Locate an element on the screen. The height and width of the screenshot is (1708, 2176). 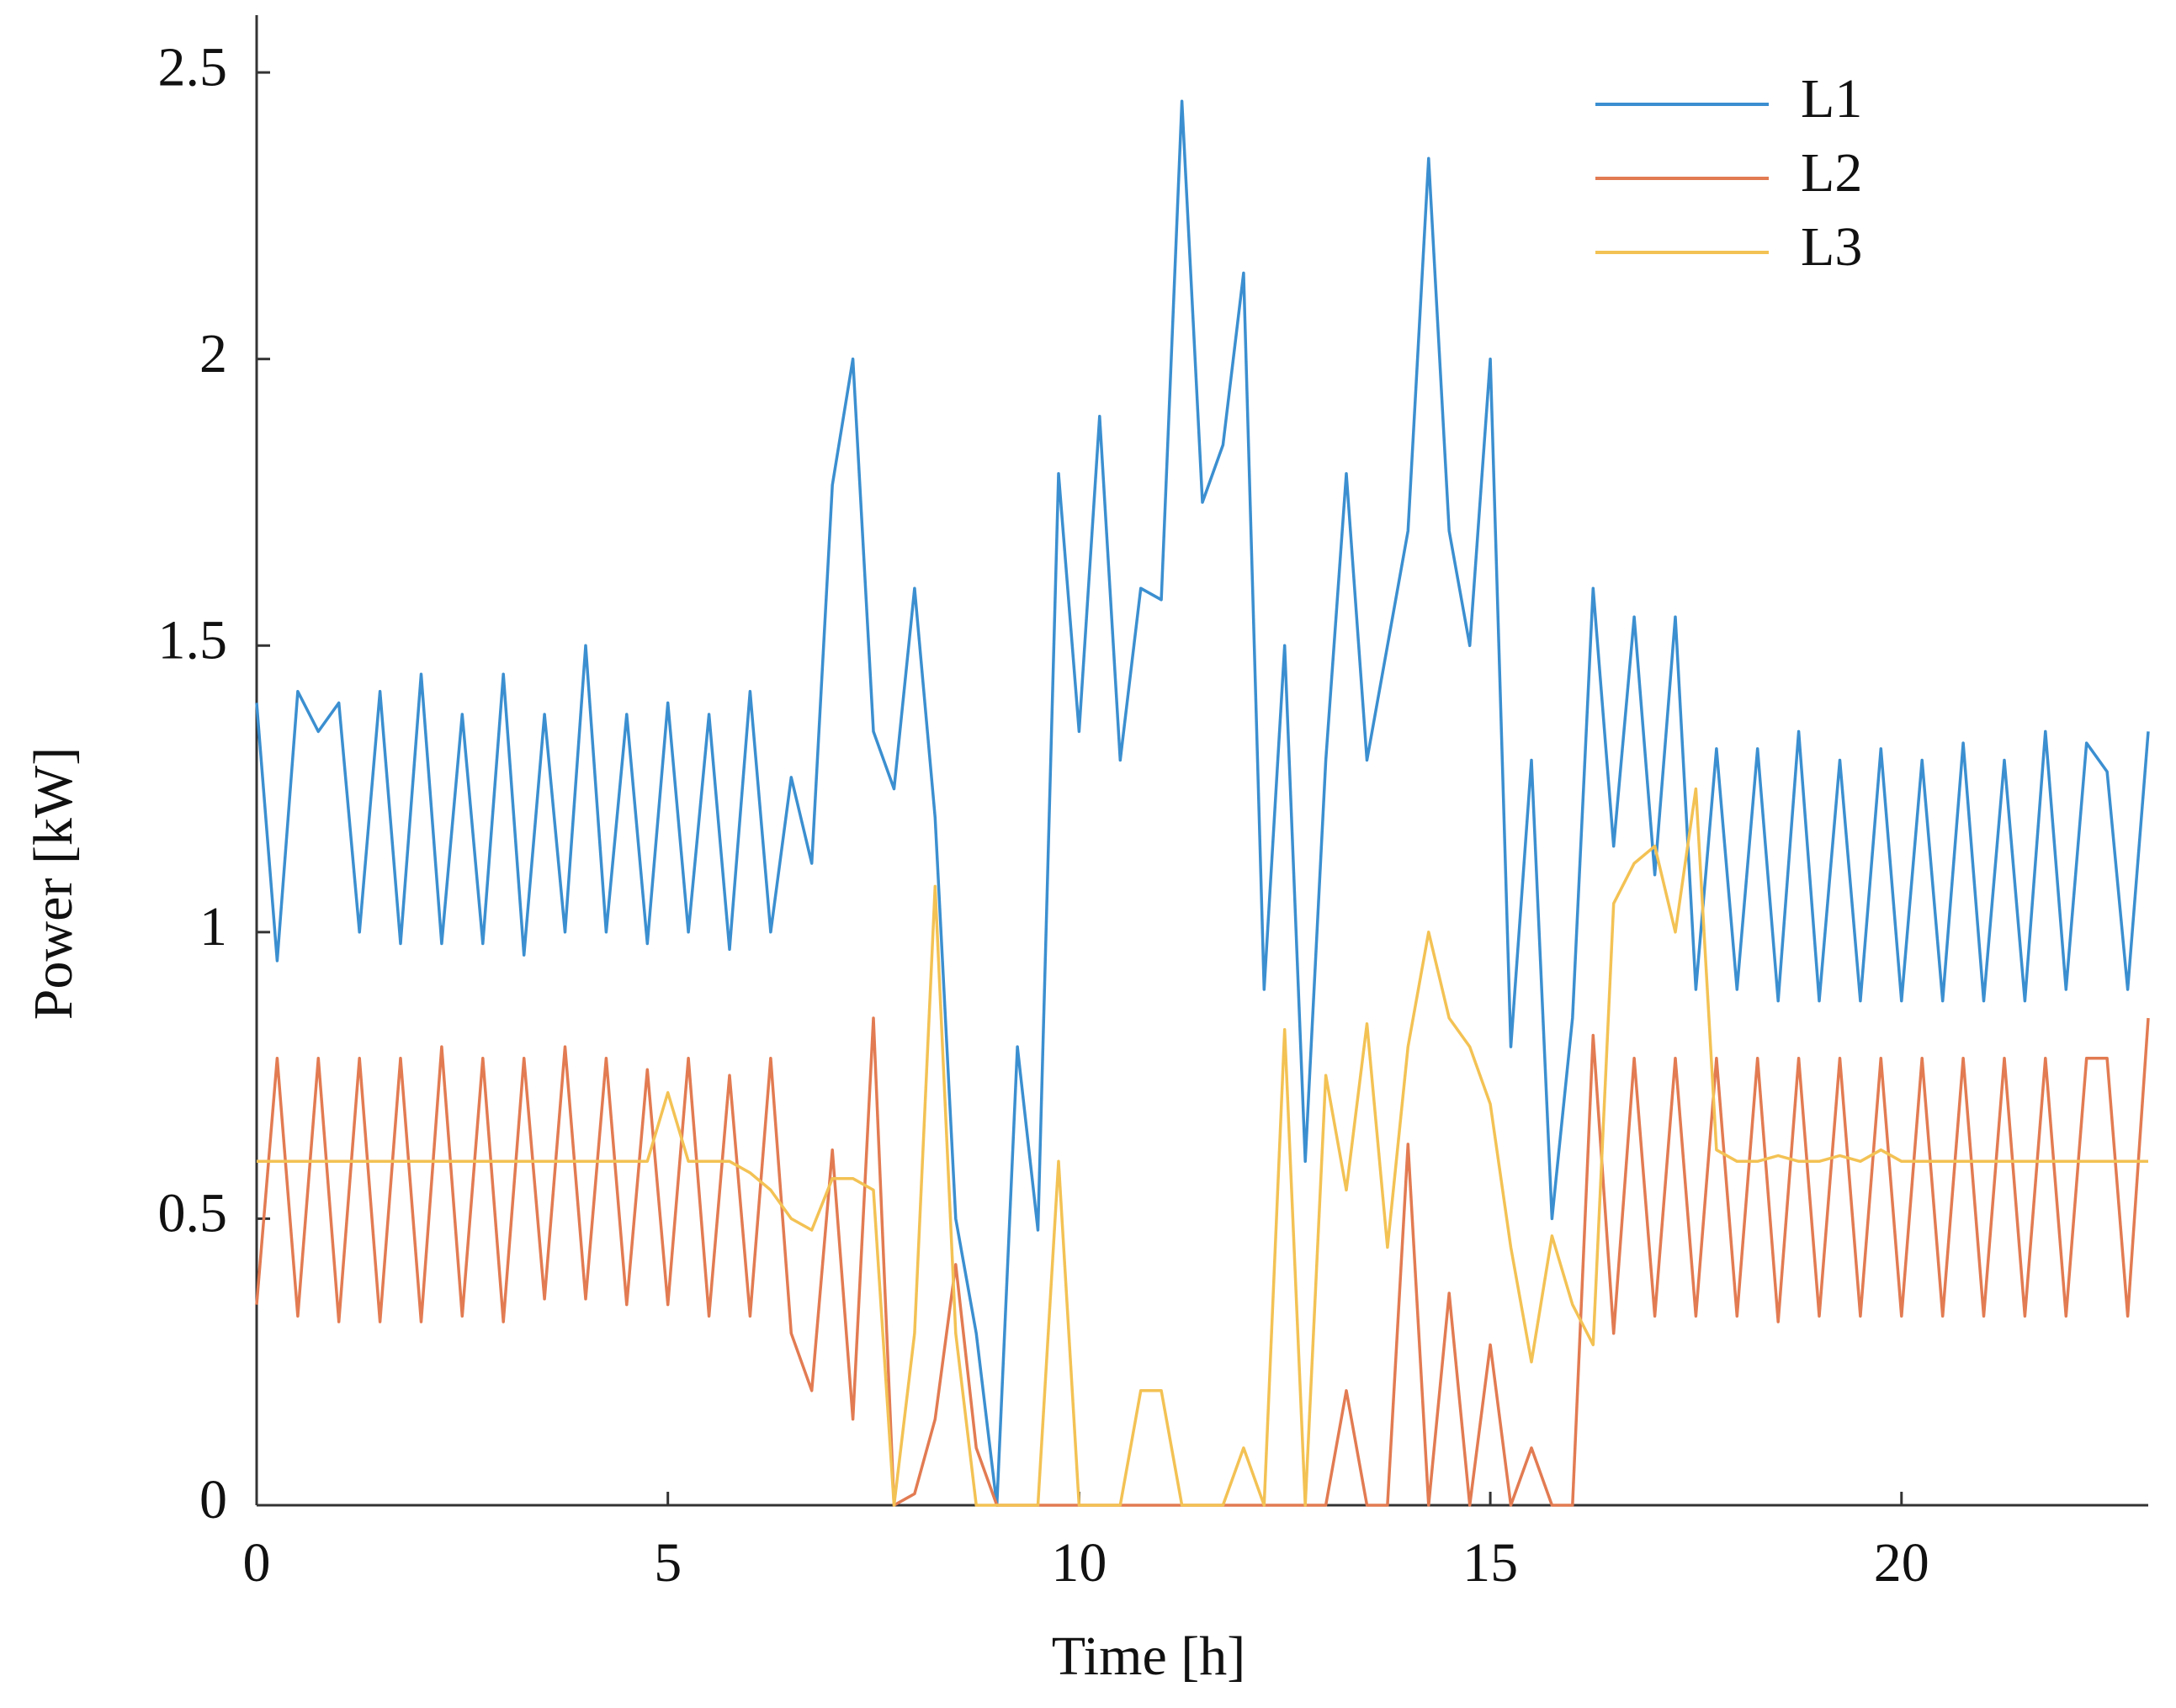
y-tick-label: 0 is located at coordinates (213, 1500).